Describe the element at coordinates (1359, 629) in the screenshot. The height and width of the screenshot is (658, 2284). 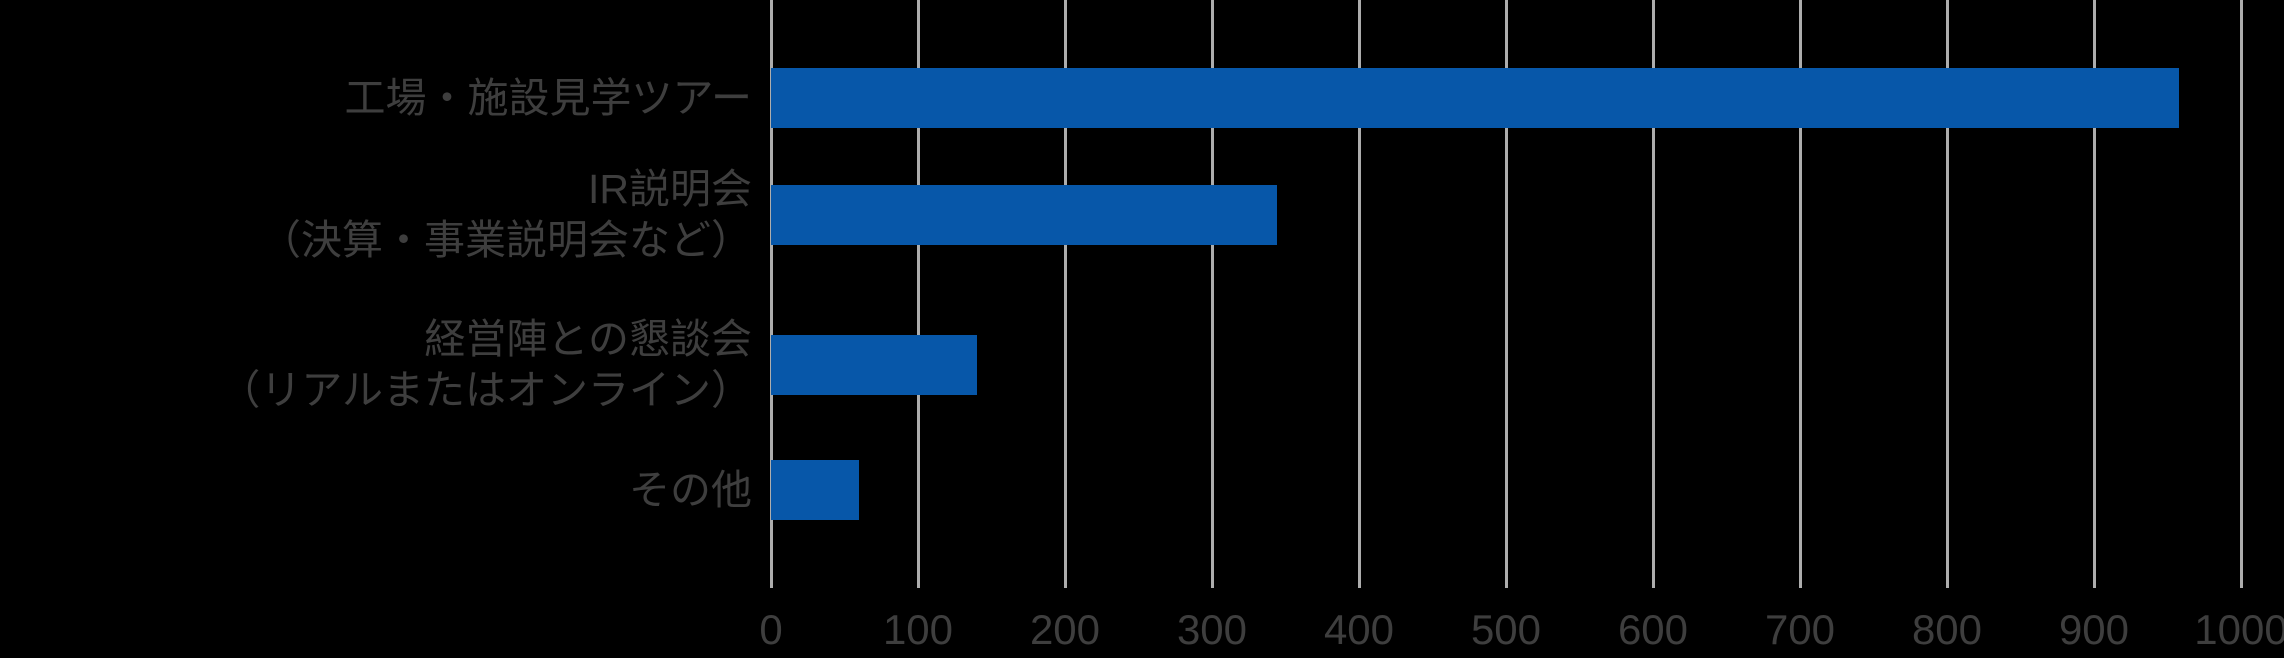
I see `x-tick-label: 400` at that location.